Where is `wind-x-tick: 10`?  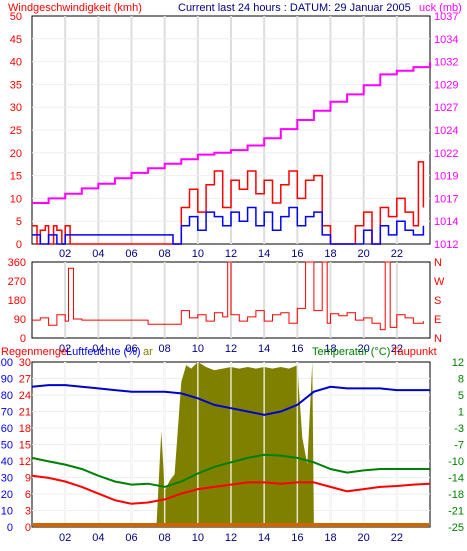
wind-x-tick: 10 is located at coordinates (198, 254).